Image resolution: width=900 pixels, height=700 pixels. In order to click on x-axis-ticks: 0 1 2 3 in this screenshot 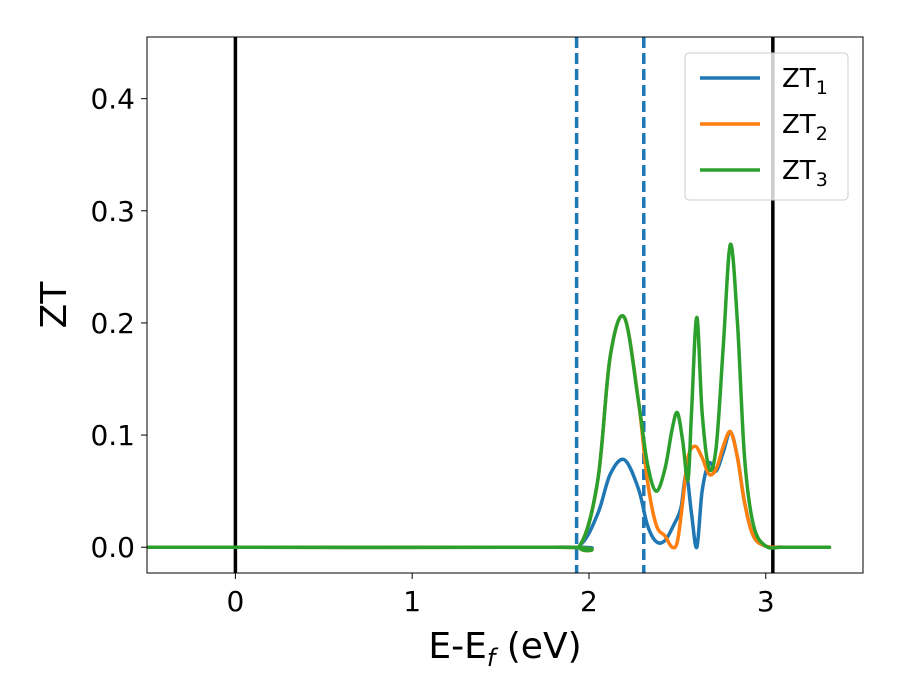, I will do `click(500, 595)`.